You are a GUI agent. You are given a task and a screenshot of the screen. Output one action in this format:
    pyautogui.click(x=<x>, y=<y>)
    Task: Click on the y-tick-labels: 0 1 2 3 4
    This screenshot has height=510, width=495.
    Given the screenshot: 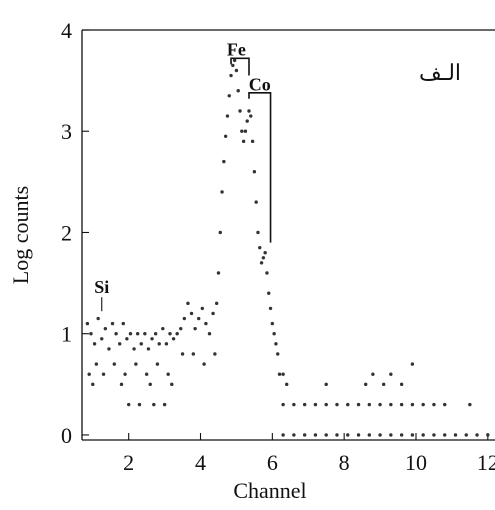 What is the action you would take?
    pyautogui.click(x=66, y=233)
    